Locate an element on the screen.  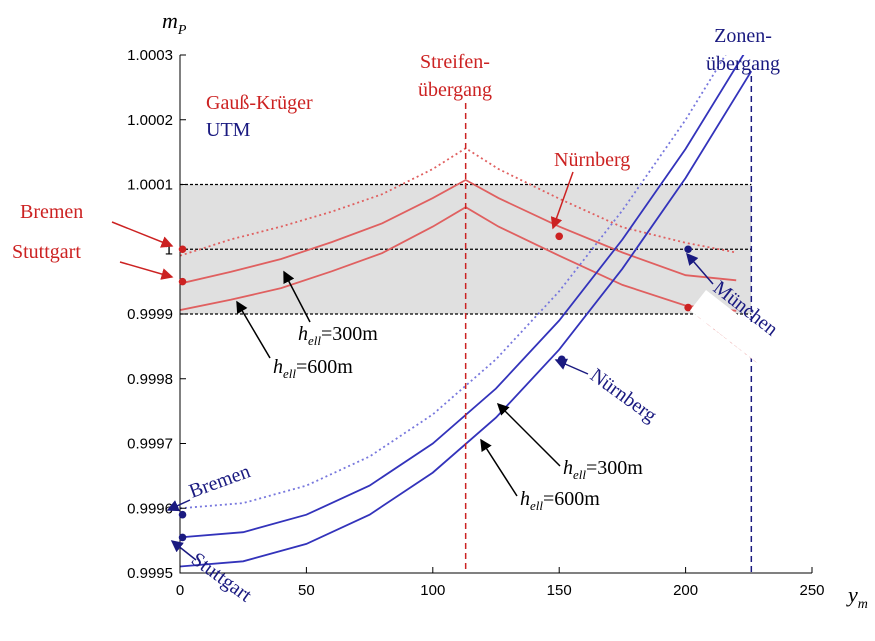
y-tick-label-7: 1.0002 is located at coordinates (150, 120).